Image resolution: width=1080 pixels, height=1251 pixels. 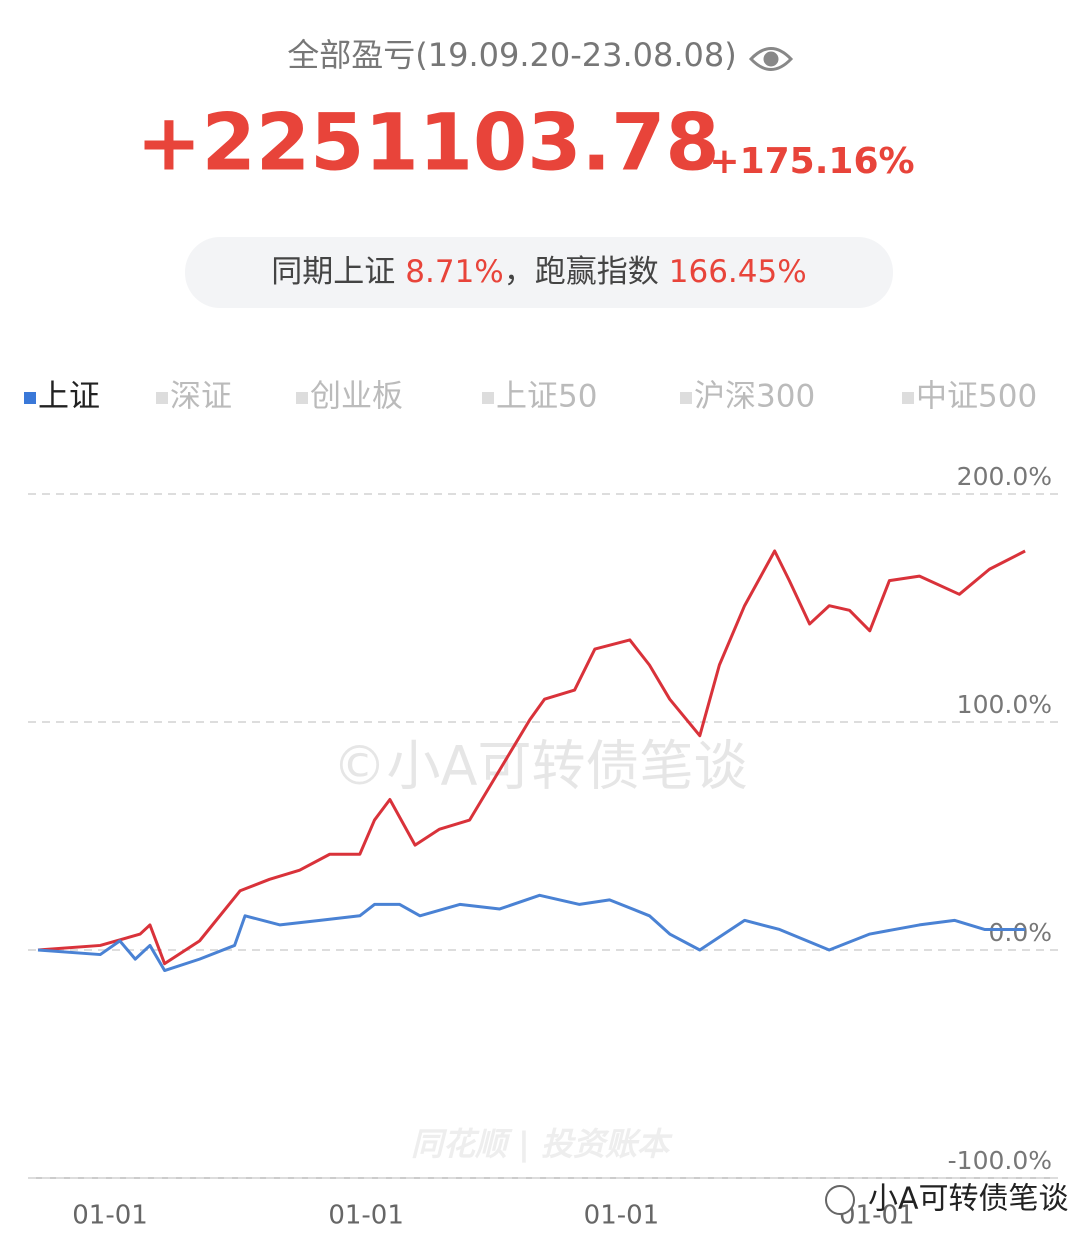 What do you see at coordinates (427, 143) in the screenshot?
I see `total-profit: +2251103.78` at bounding box center [427, 143].